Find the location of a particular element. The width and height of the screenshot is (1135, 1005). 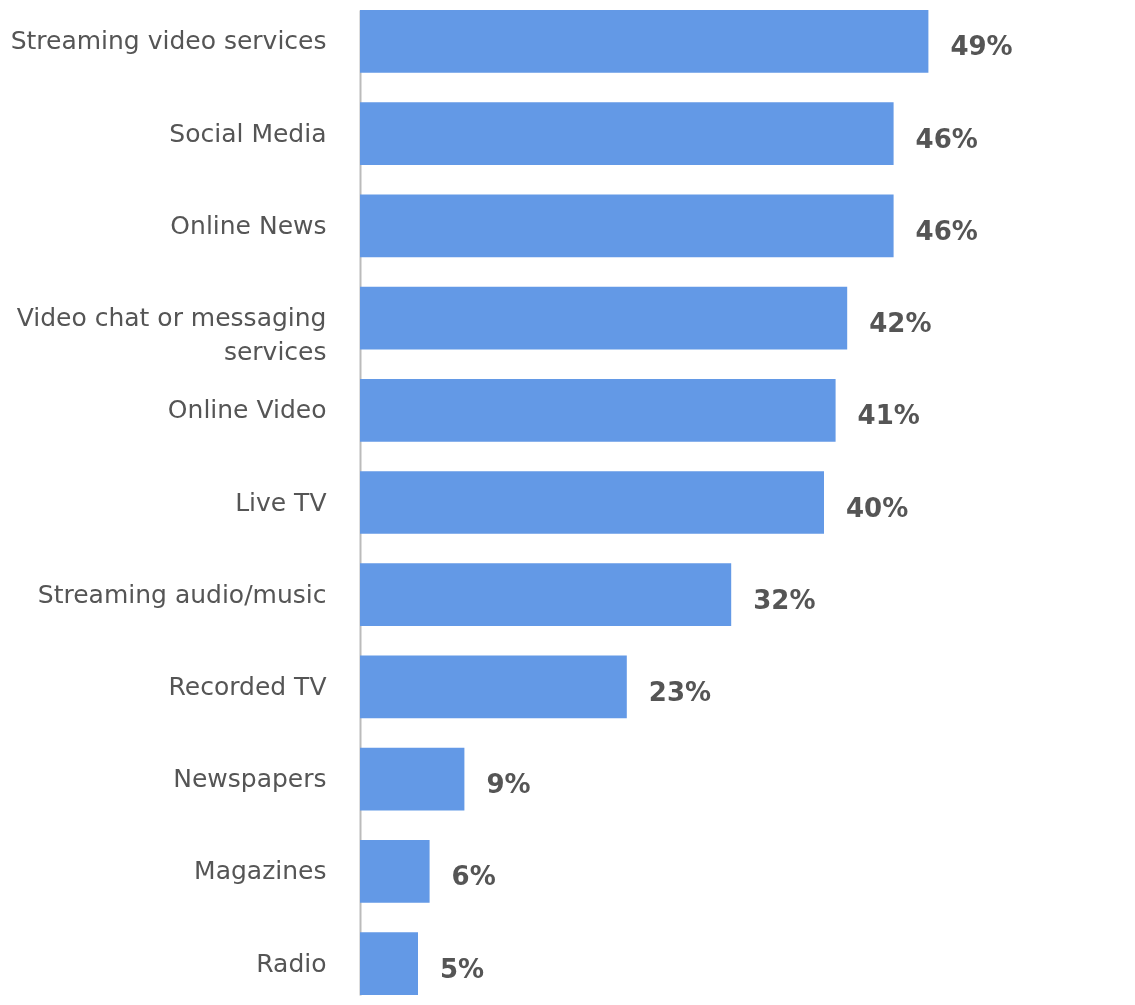

y-tick-label: Live TV is located at coordinates (281, 502).